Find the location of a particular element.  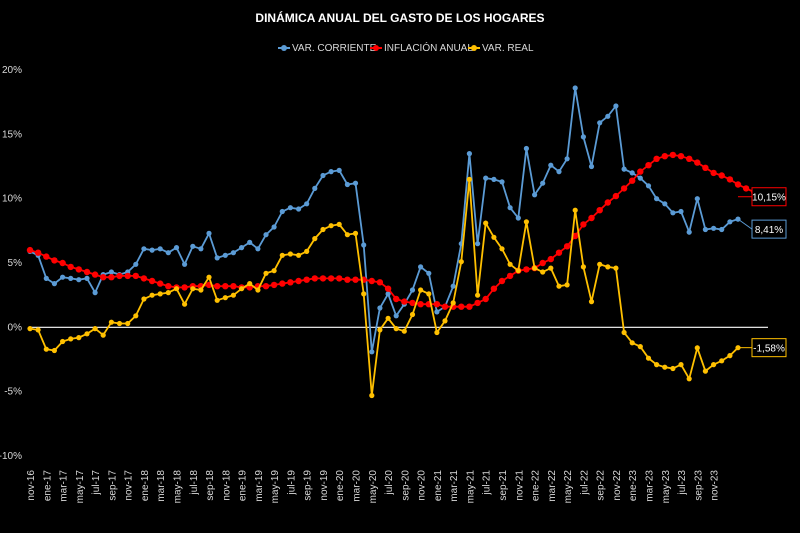

x-tick-label: ene-23 is located at coordinates (633, 486).